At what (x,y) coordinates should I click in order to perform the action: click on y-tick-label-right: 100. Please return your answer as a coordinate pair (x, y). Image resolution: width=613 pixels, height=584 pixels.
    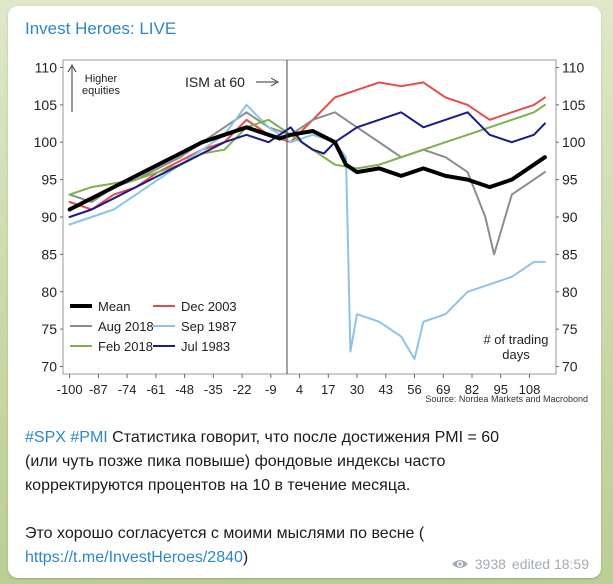
    Looking at the image, I should click on (574, 142).